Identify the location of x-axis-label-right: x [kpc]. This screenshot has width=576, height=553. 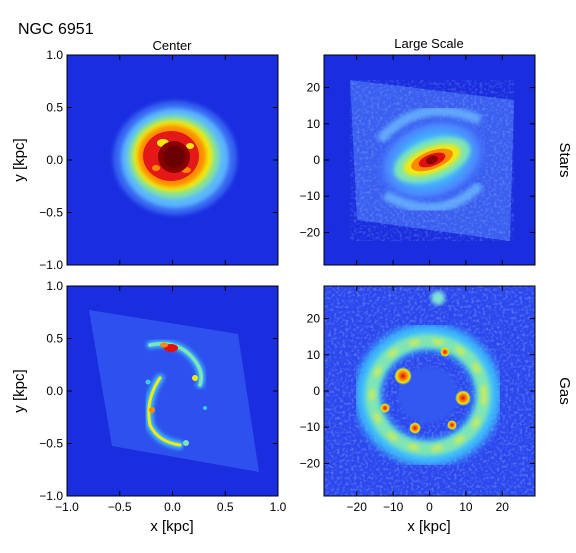
(428, 526).